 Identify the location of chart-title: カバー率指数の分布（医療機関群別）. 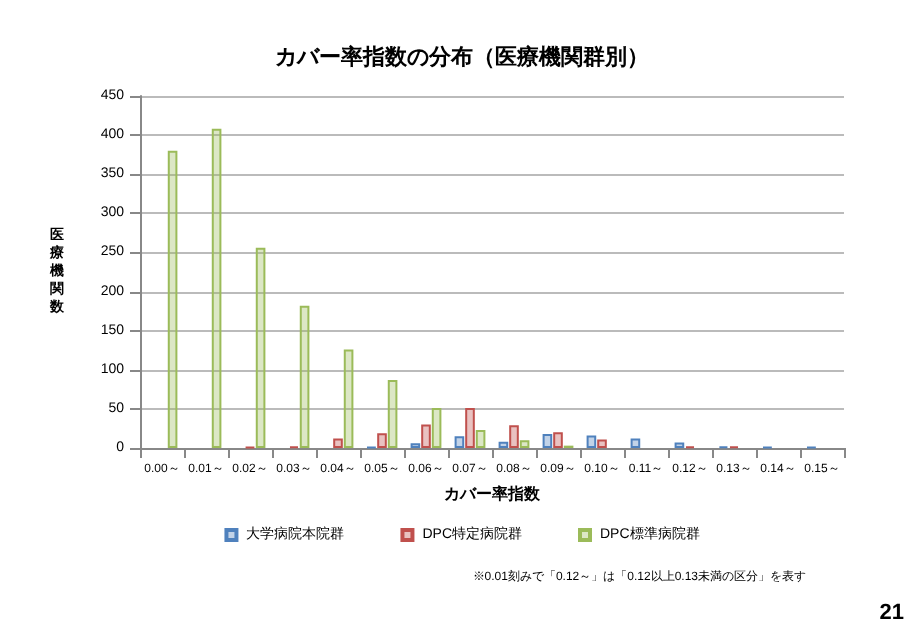
(462, 57).